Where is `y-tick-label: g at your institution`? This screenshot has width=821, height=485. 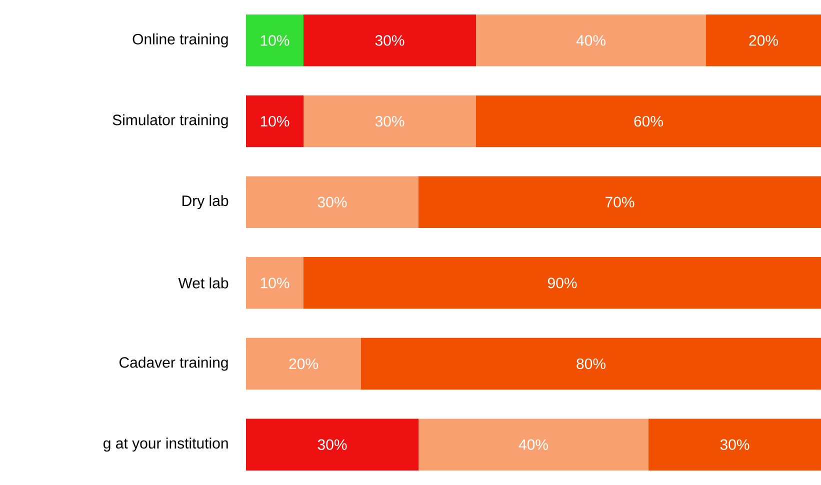
y-tick-label: g at your institution is located at coordinates (166, 445).